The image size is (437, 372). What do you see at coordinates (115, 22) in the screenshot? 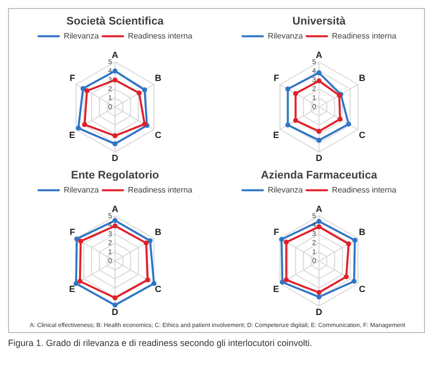
I see `chart-title: Società Scientifica` at bounding box center [115, 22].